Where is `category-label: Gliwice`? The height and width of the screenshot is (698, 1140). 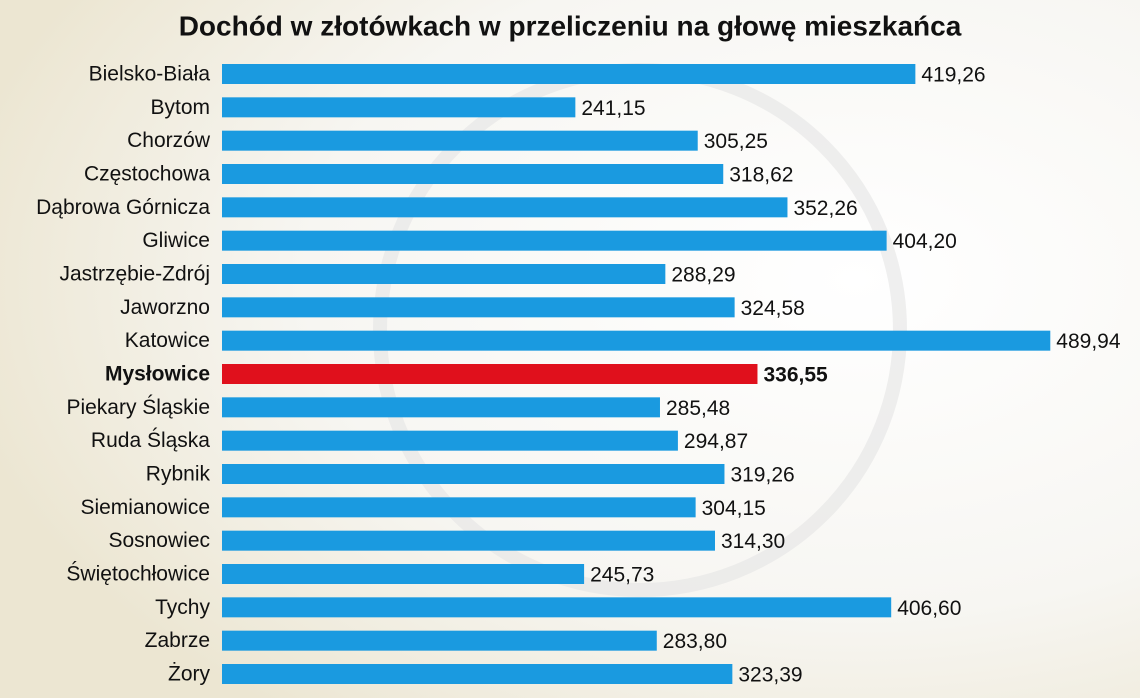
category-label: Gliwice is located at coordinates (176, 240).